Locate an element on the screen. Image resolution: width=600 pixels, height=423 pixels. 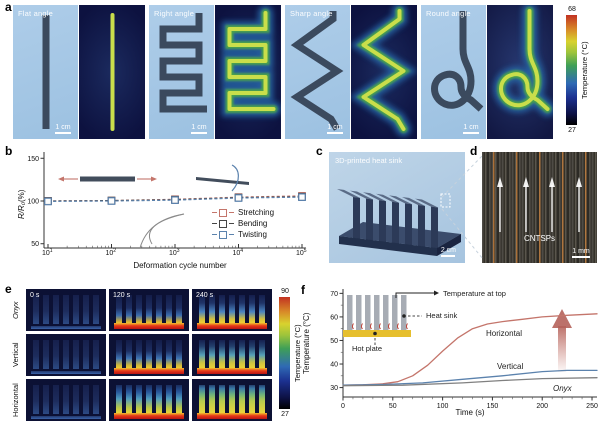
panel-label-d: d is located at coordinates (474, 151).